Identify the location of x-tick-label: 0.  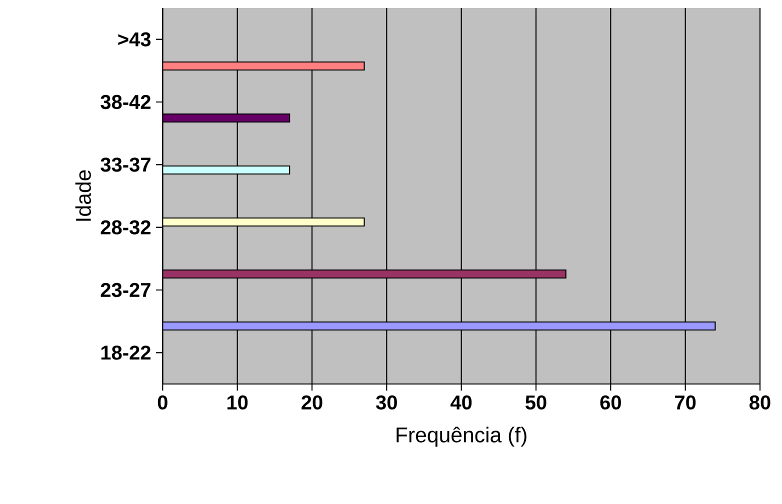
(163, 402).